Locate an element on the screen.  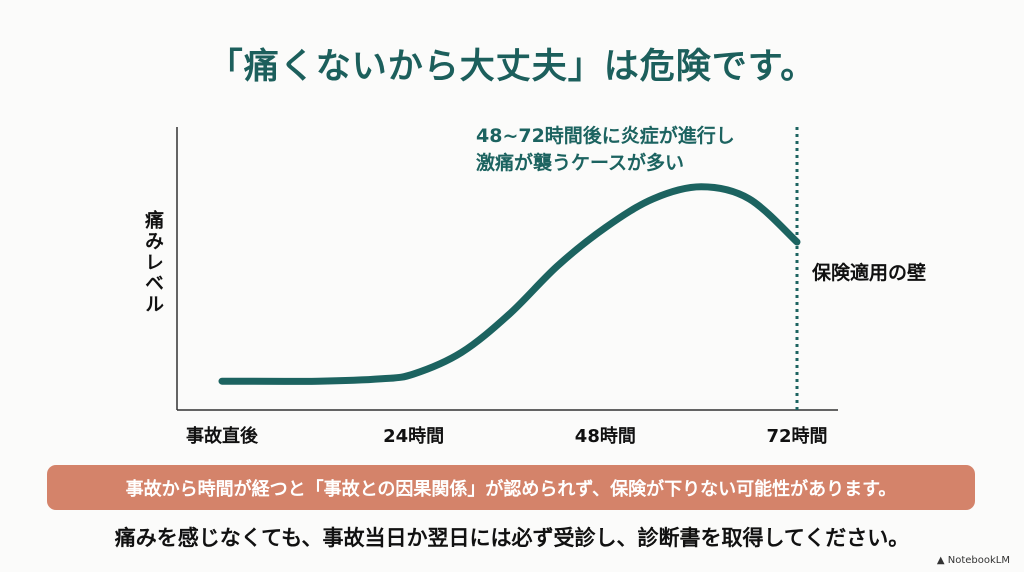
chart-annotation: 48~72時間後に炎症が進行し 激痛が襲うケースが多い is located at coordinates (605, 150).